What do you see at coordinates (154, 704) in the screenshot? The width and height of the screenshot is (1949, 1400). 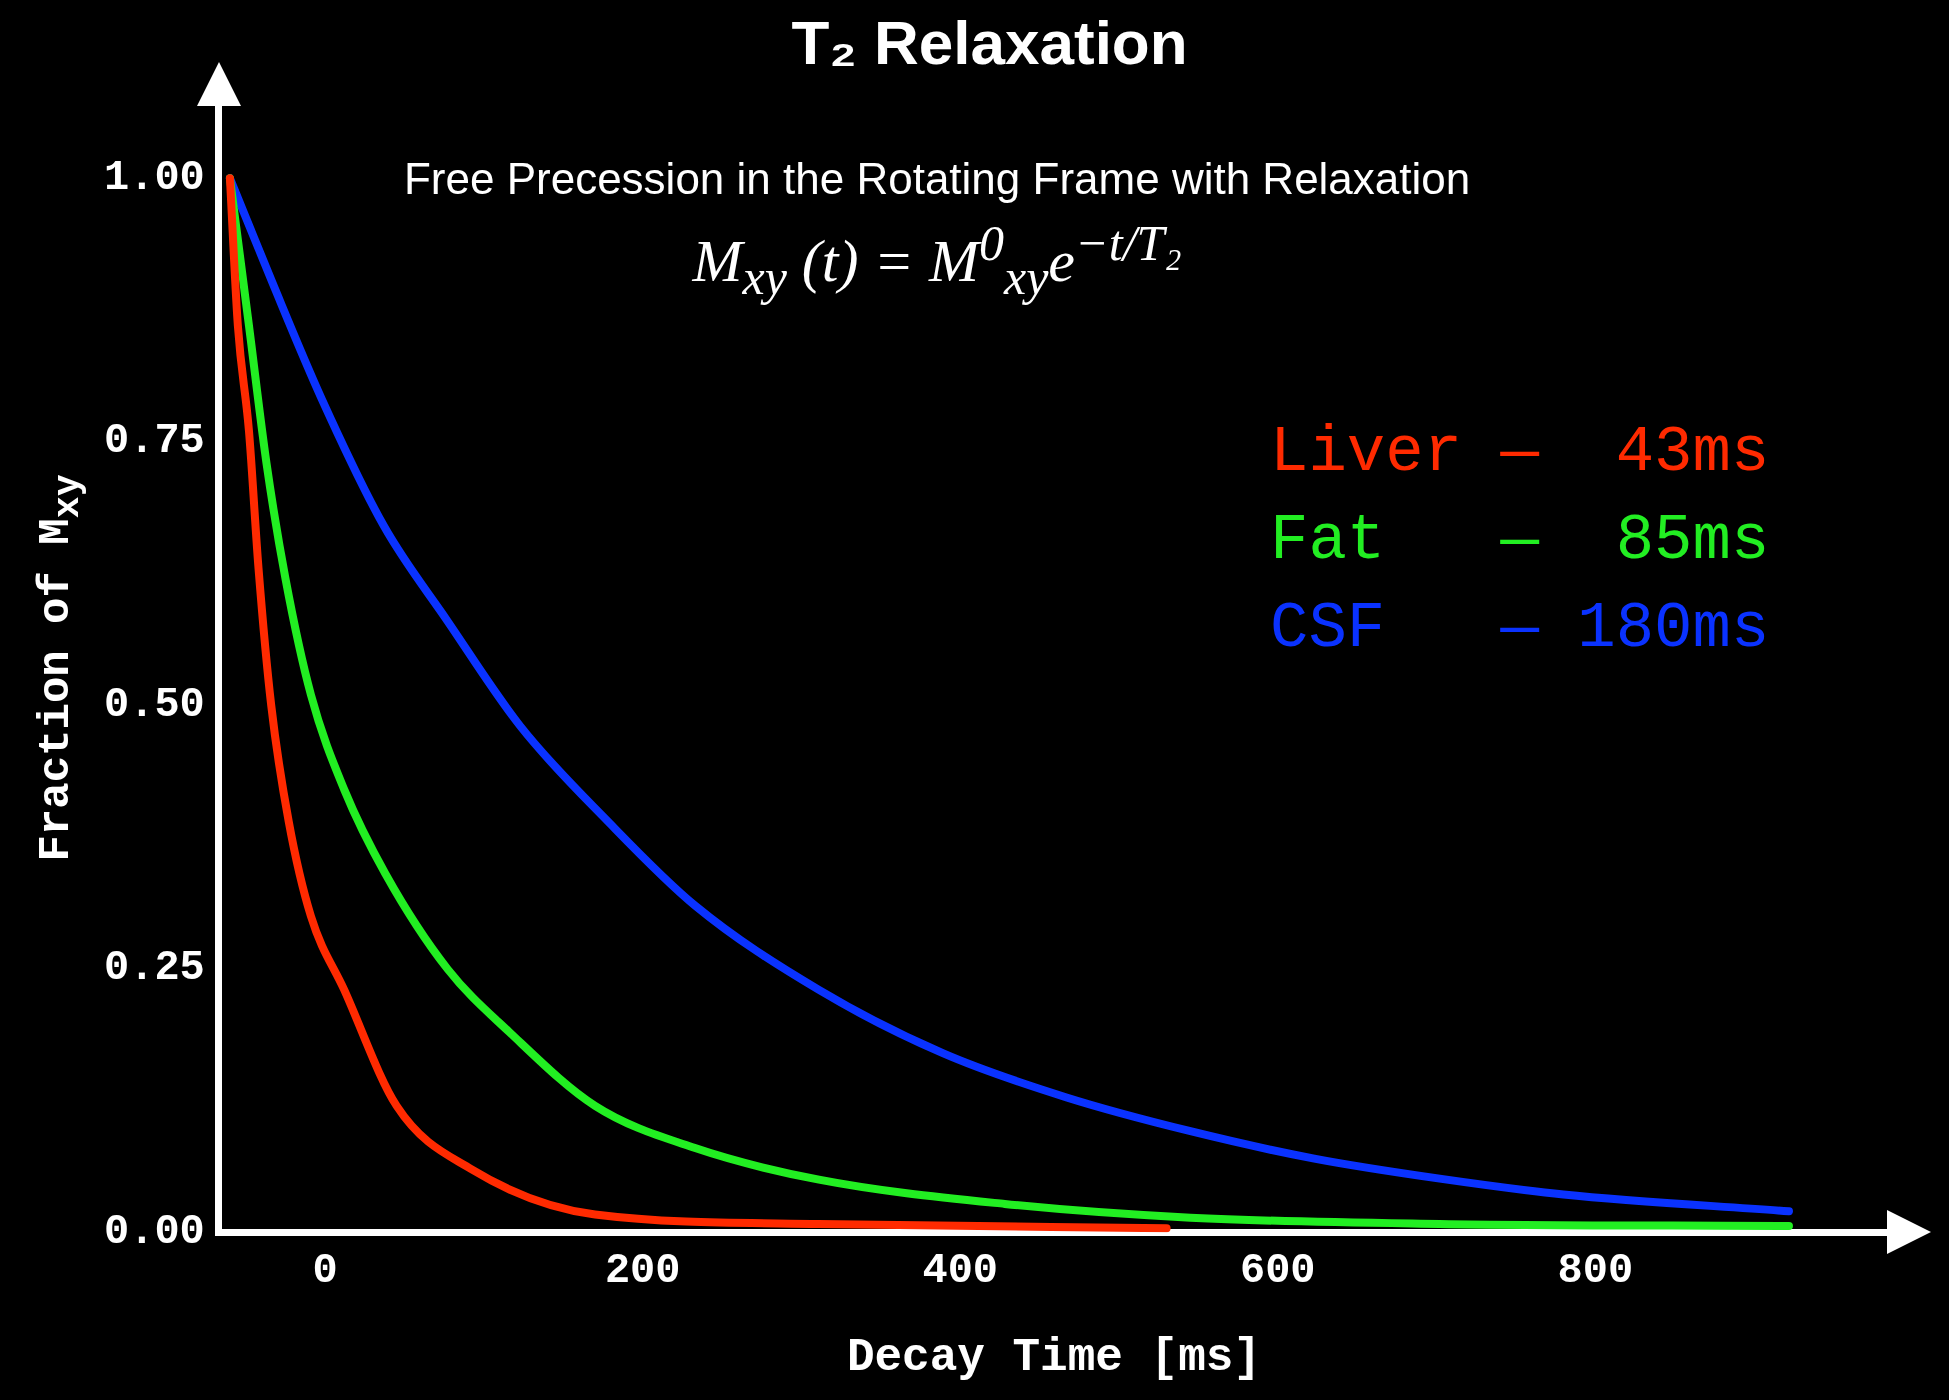 I see `y-tick-label: 0.50` at bounding box center [154, 704].